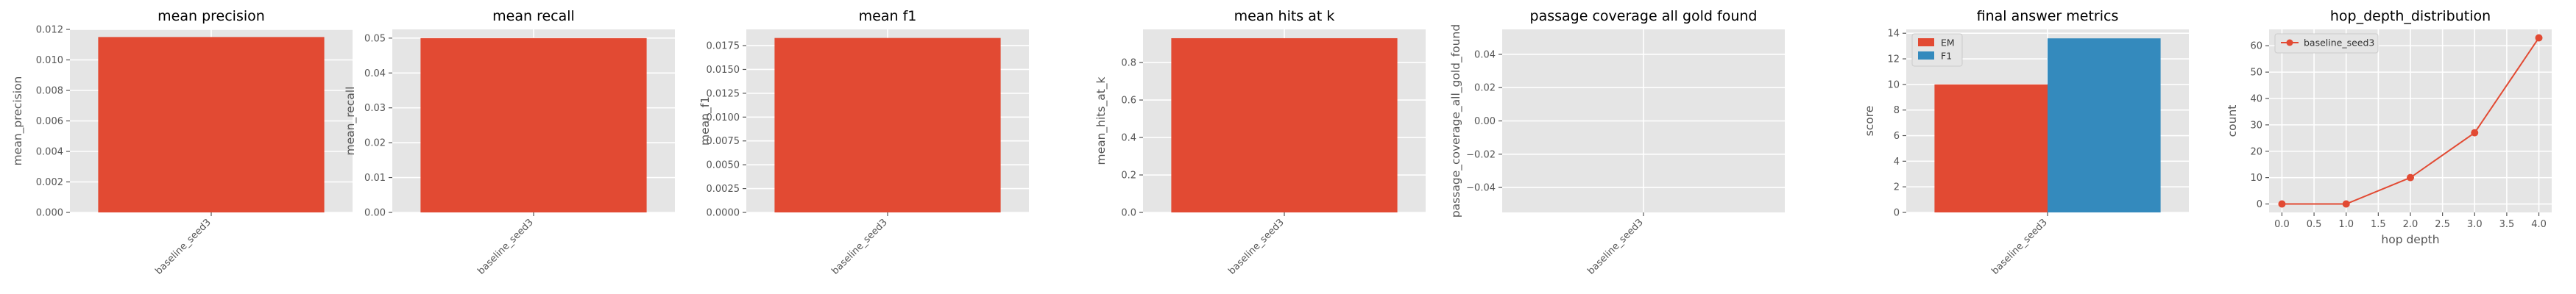 This screenshot has height=294, width=2576. I want to click on y-tick-label: 40, so click(2256, 99).